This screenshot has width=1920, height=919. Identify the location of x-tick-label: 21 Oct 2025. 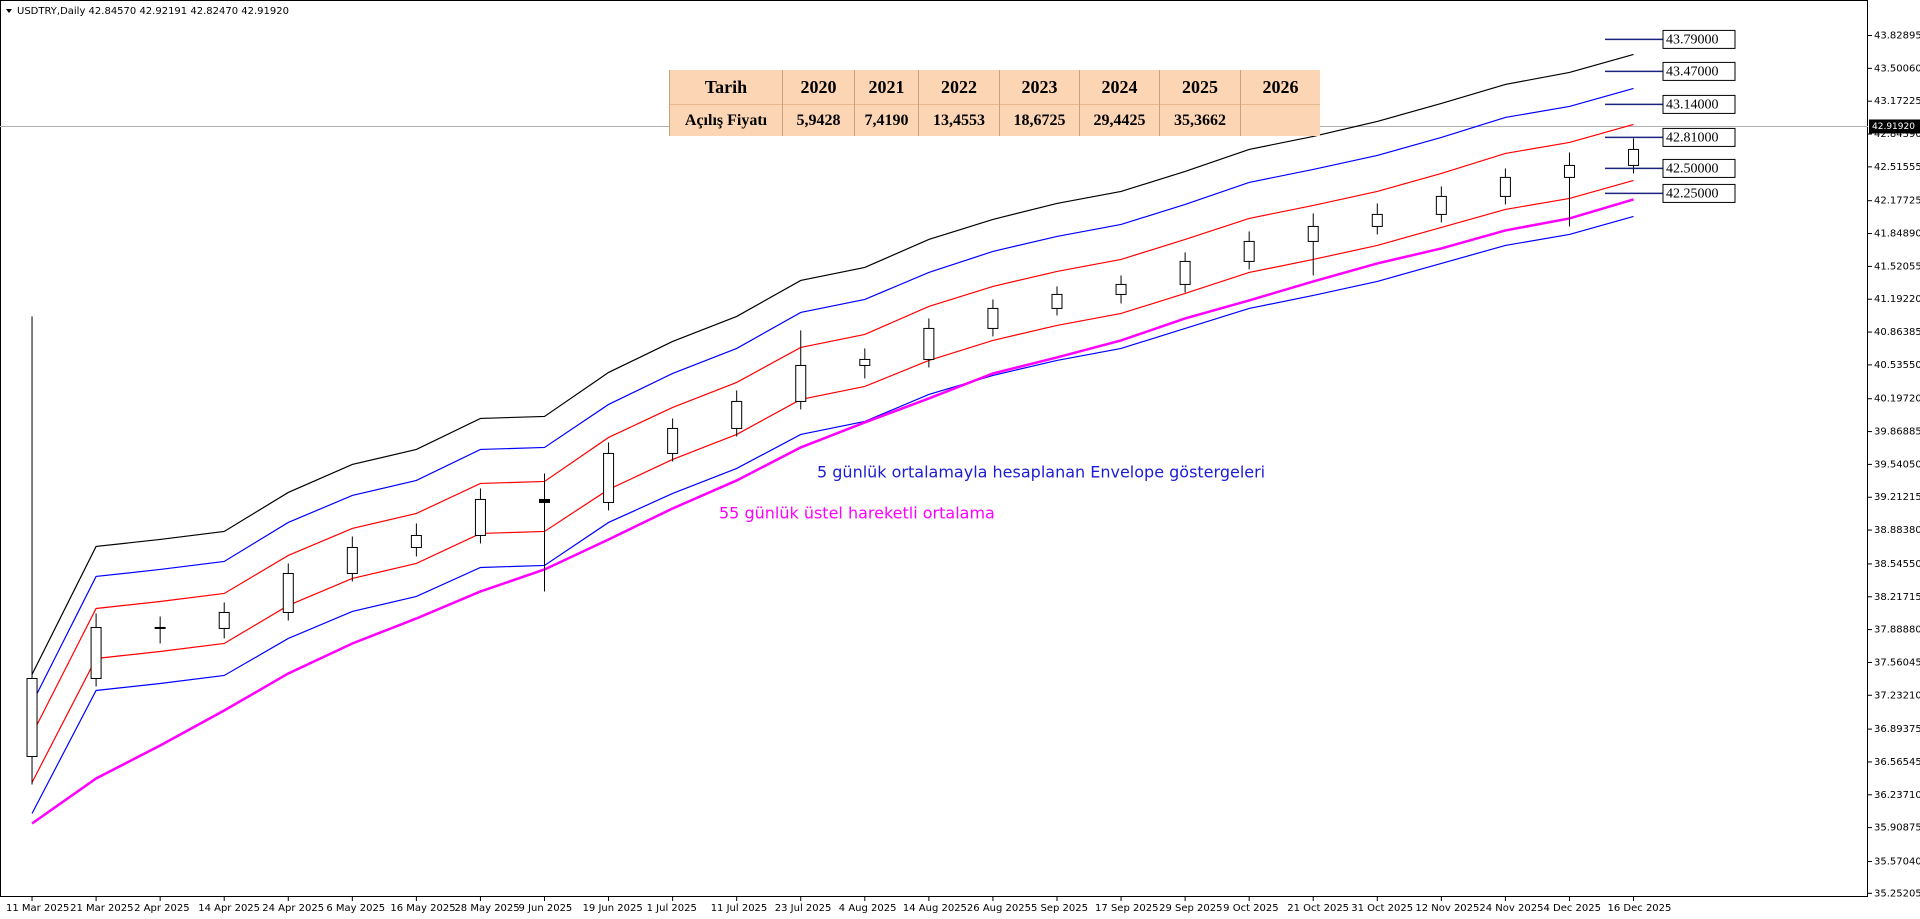
(1318, 908).